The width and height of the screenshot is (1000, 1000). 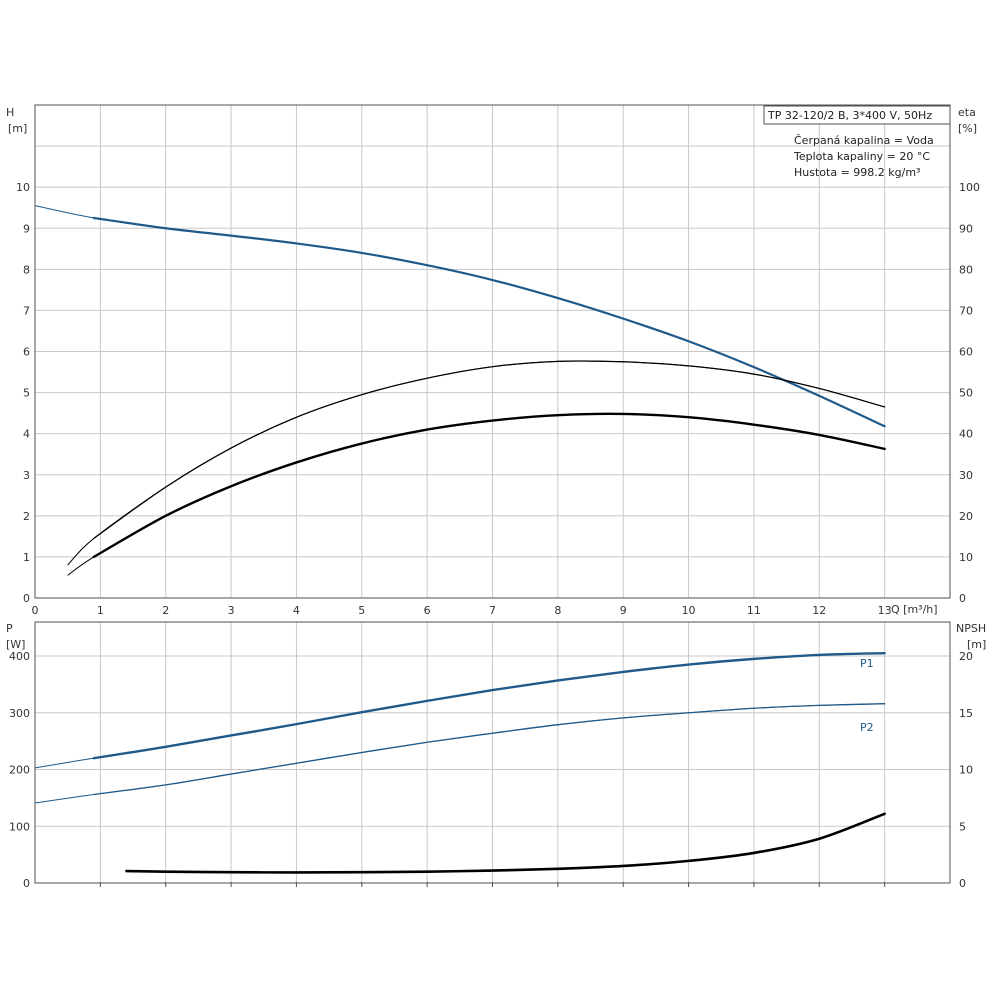 I want to click on flow-axis-title: Q [m³/h], so click(x=914, y=609).